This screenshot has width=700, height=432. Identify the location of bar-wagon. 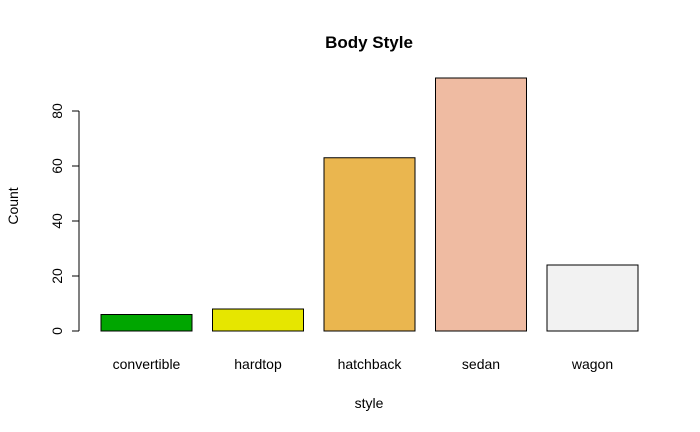
(592, 298).